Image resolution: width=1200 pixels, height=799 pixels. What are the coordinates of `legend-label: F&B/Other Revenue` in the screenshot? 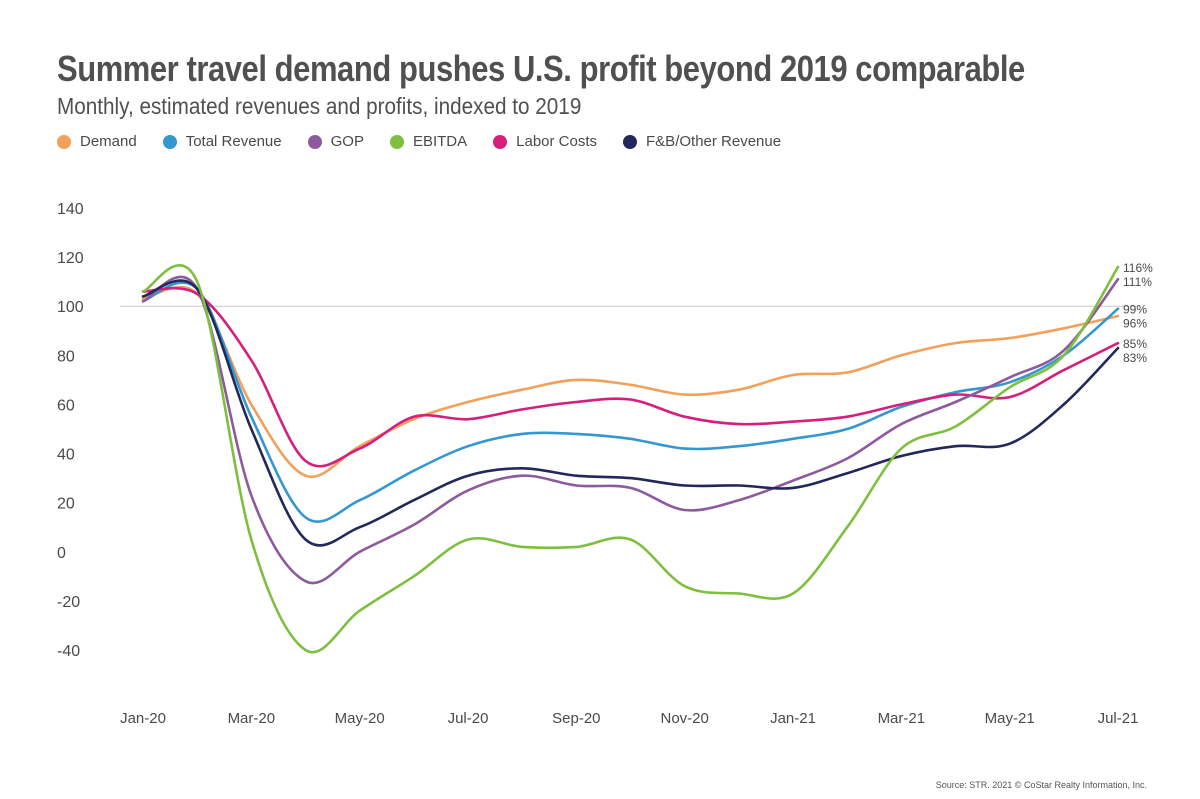 It's located at (714, 141).